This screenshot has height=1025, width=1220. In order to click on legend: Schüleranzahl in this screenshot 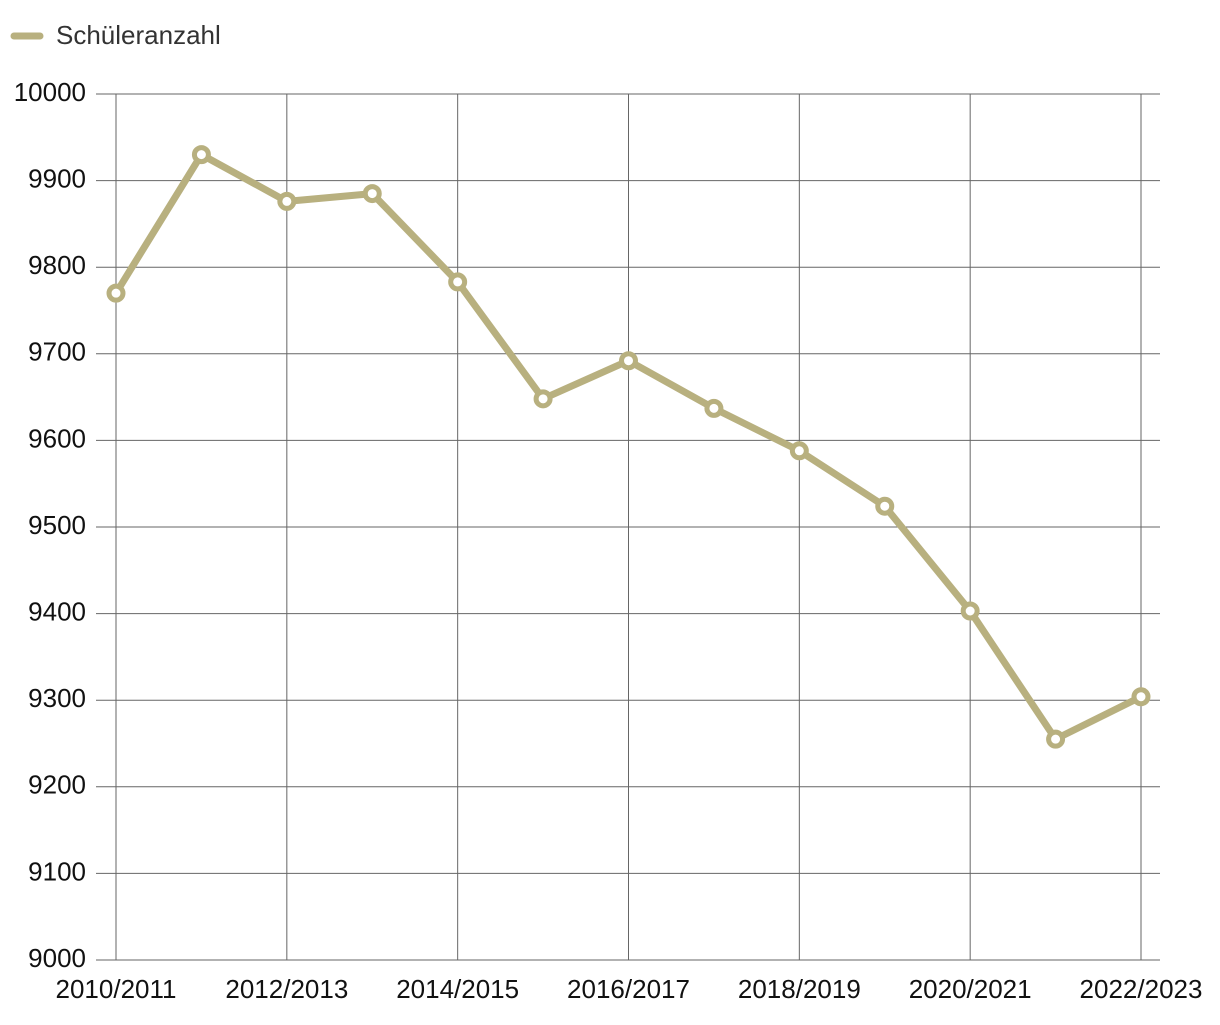, I will do `click(115, 35)`.